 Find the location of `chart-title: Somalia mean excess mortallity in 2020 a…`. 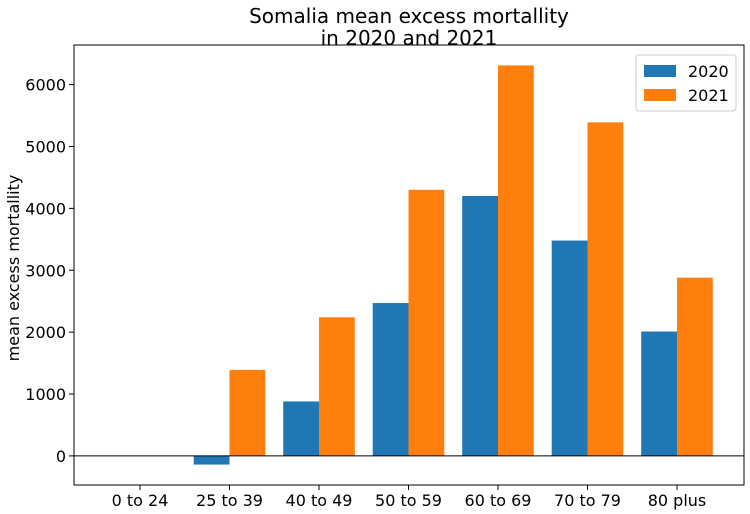

chart-title: Somalia mean excess mortallity in 2020 a… is located at coordinates (409, 27).